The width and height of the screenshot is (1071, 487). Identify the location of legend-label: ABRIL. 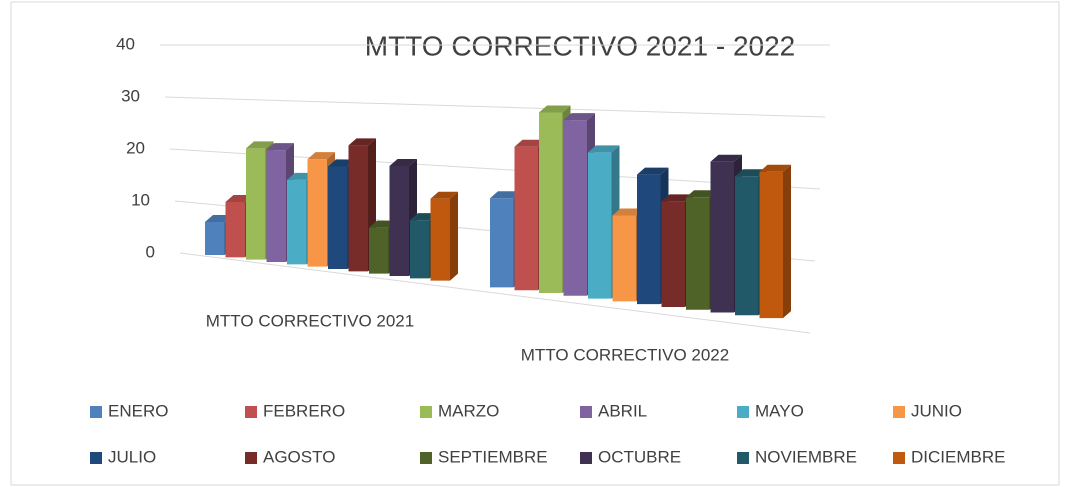
(622, 410).